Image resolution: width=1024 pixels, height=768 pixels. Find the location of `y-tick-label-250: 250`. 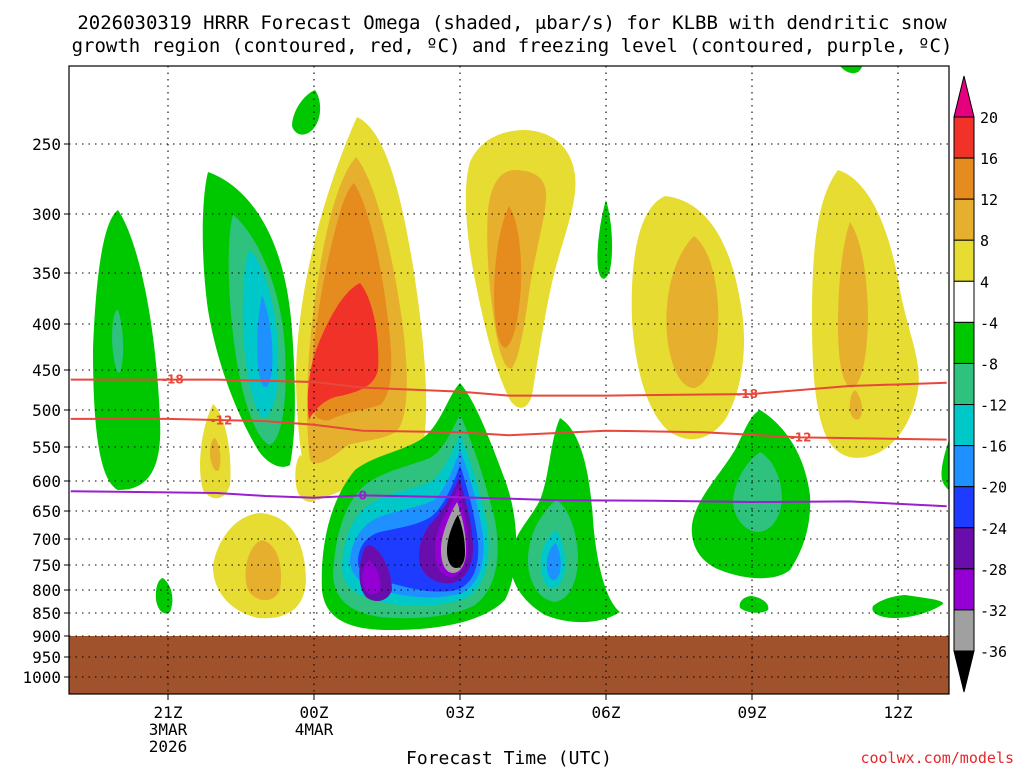

y-tick-label-250: 250 is located at coordinates (46, 144).